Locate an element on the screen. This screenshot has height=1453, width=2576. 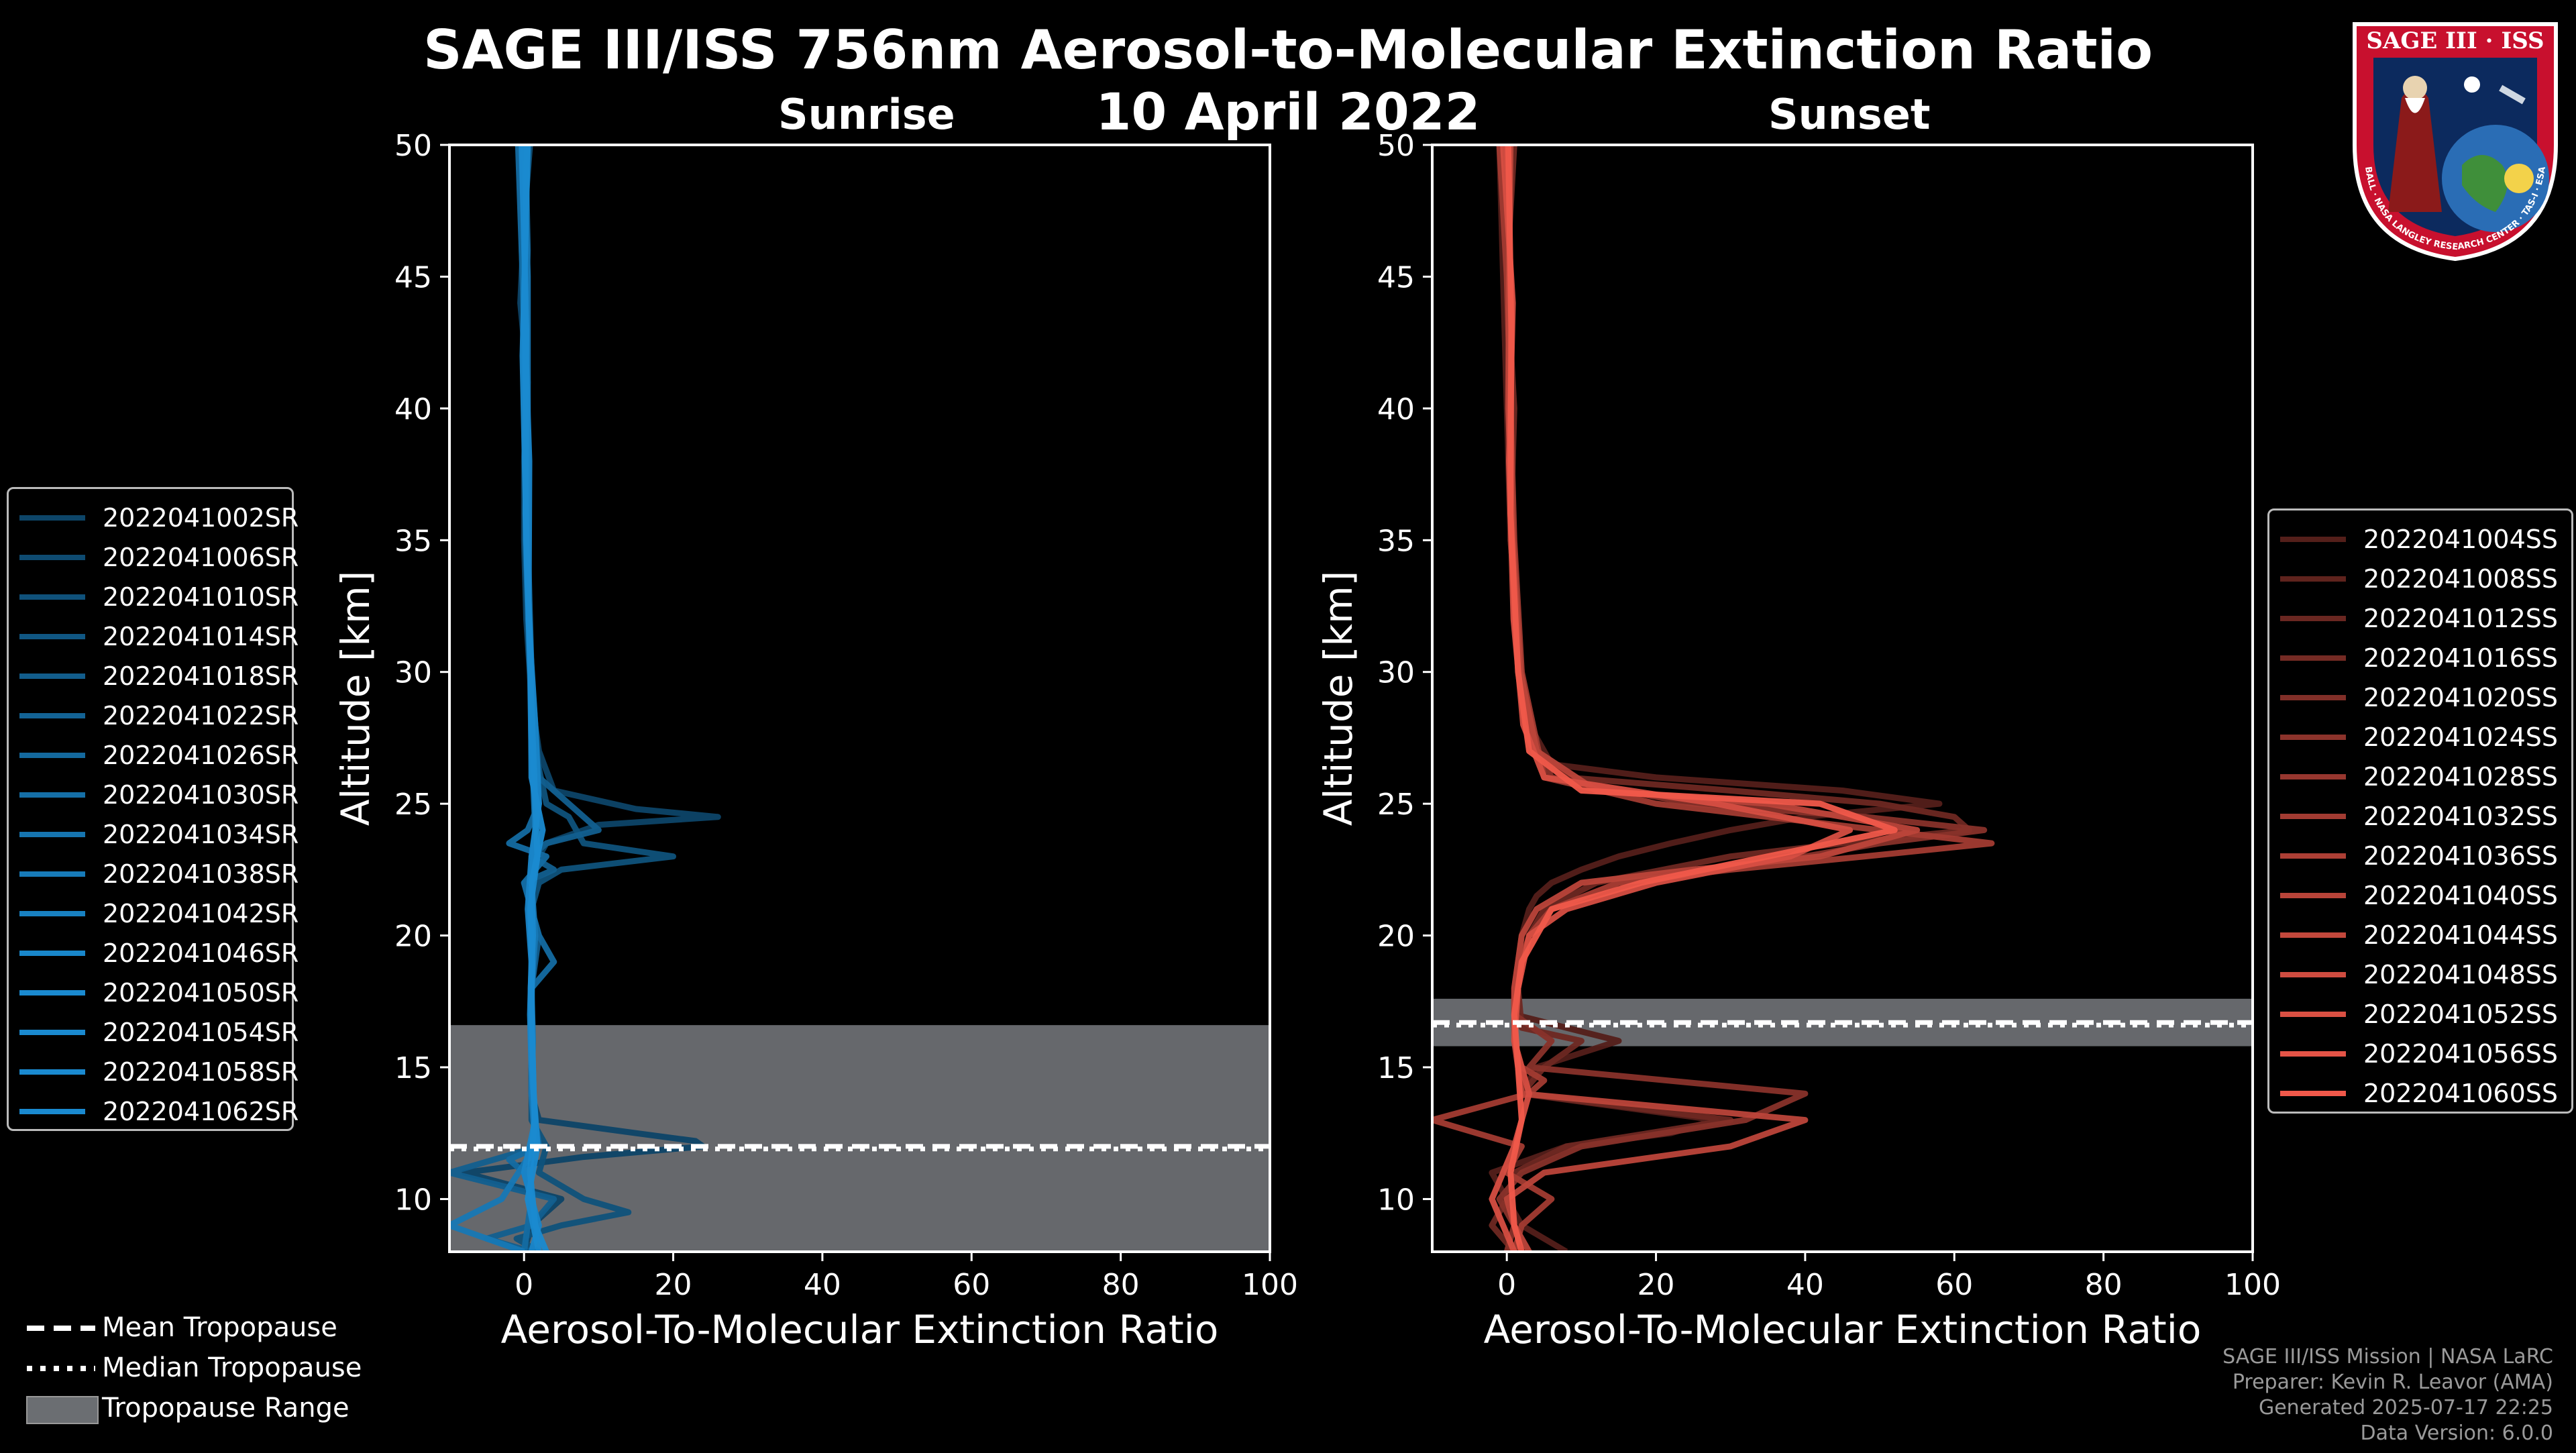
sunrise-legend-label: 2022041006SR is located at coordinates (201, 557).